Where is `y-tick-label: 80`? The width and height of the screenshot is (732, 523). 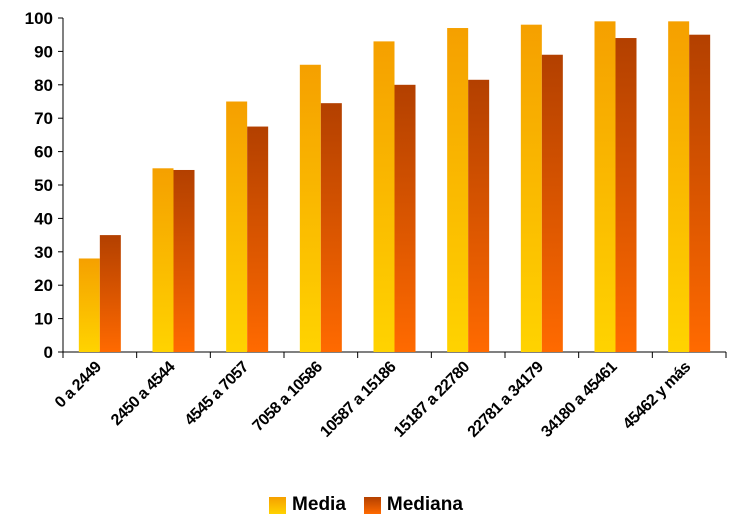 y-tick-label: 80 is located at coordinates (43, 85).